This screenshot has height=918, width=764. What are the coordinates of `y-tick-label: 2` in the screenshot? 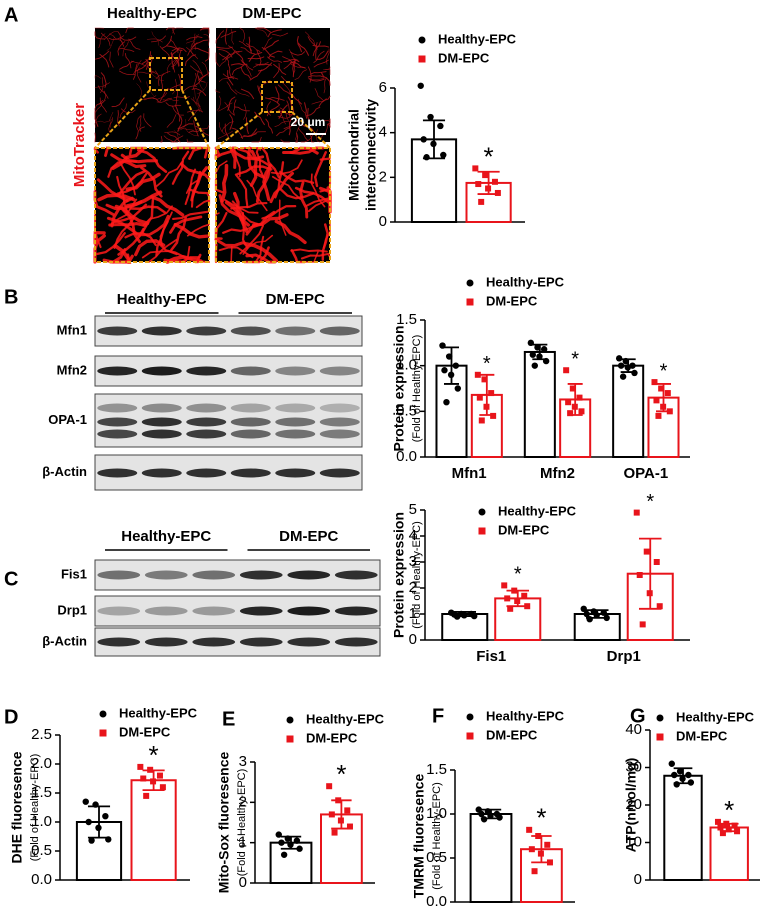 It's located at (243, 801).